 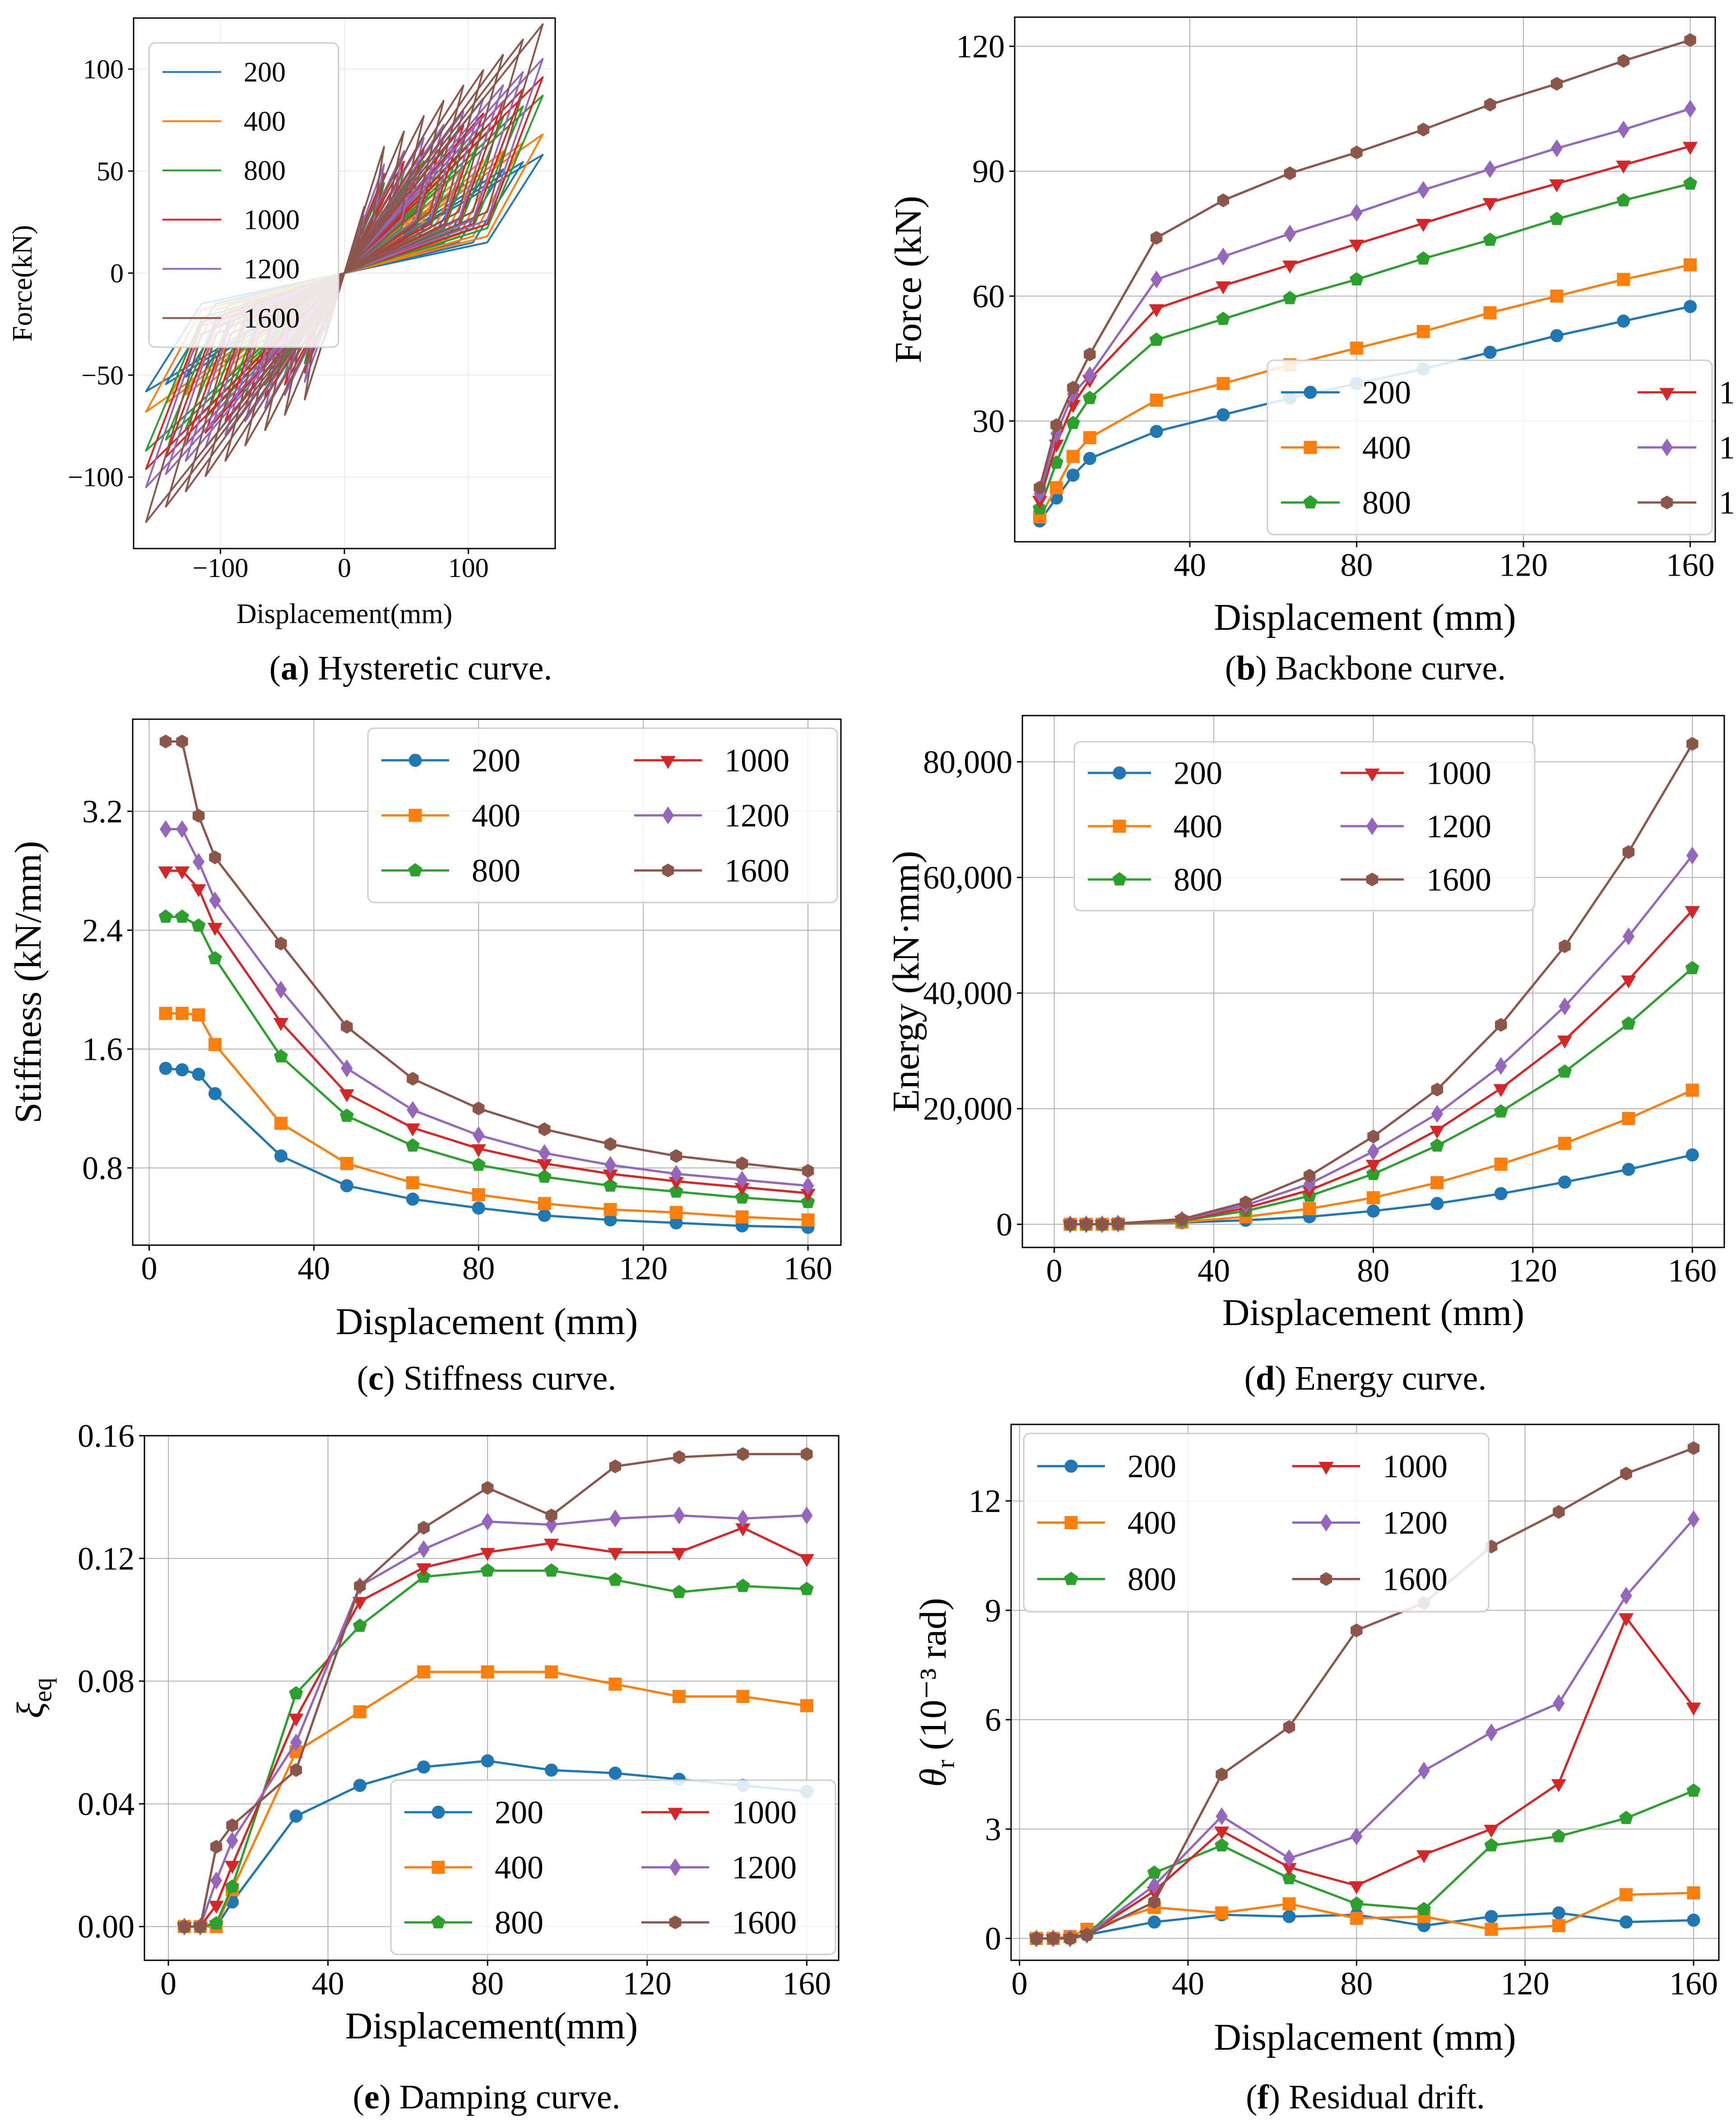 I want to click on y-tick-label: 0, so click(x=1004, y=1224).